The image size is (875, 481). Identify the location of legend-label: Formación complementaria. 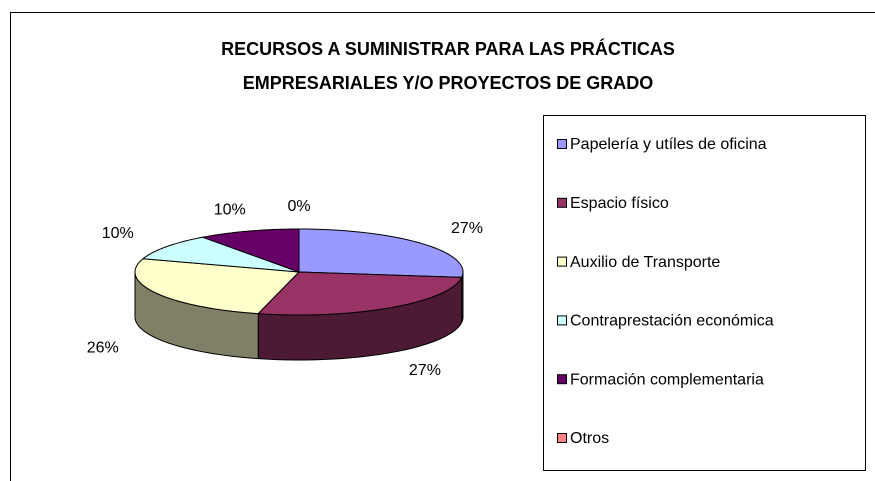
(667, 379).